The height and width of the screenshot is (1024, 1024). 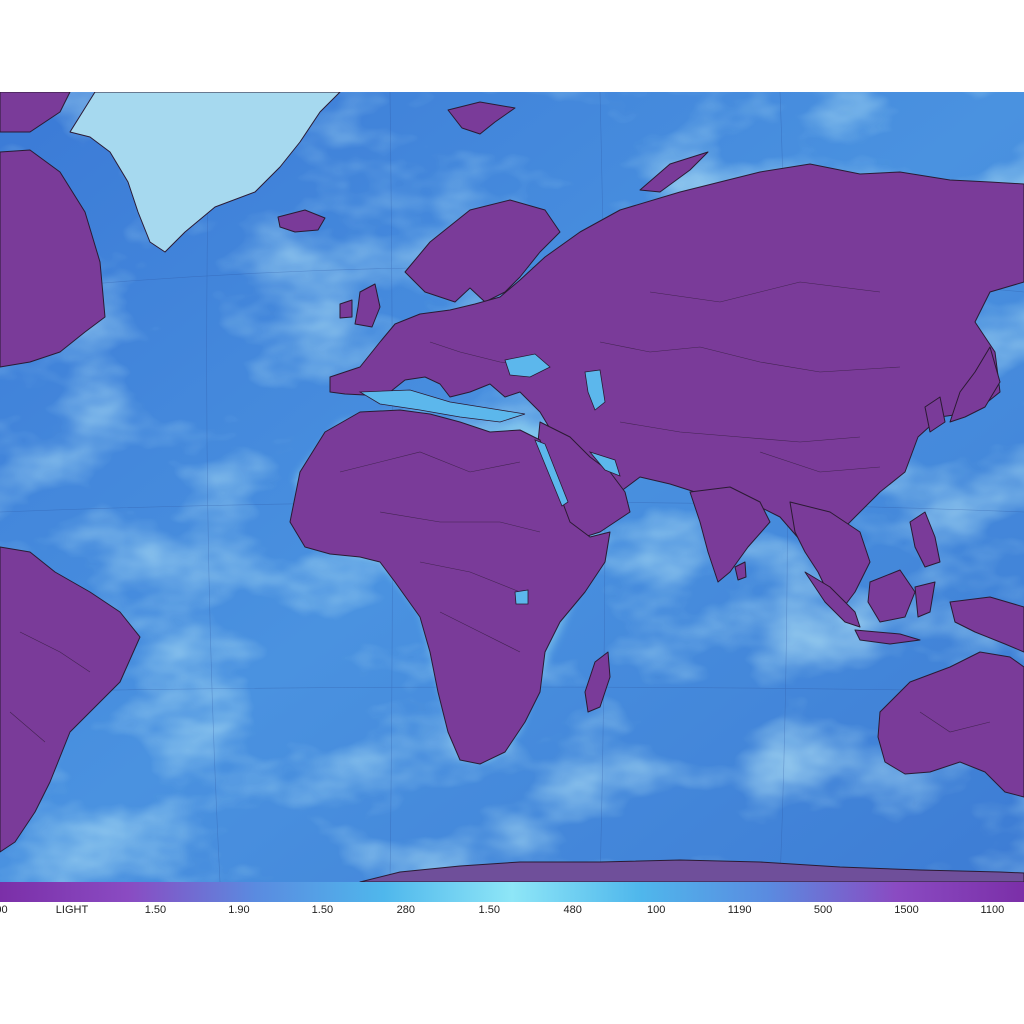 I want to click on color-scale-bar, so click(x=512, y=892).